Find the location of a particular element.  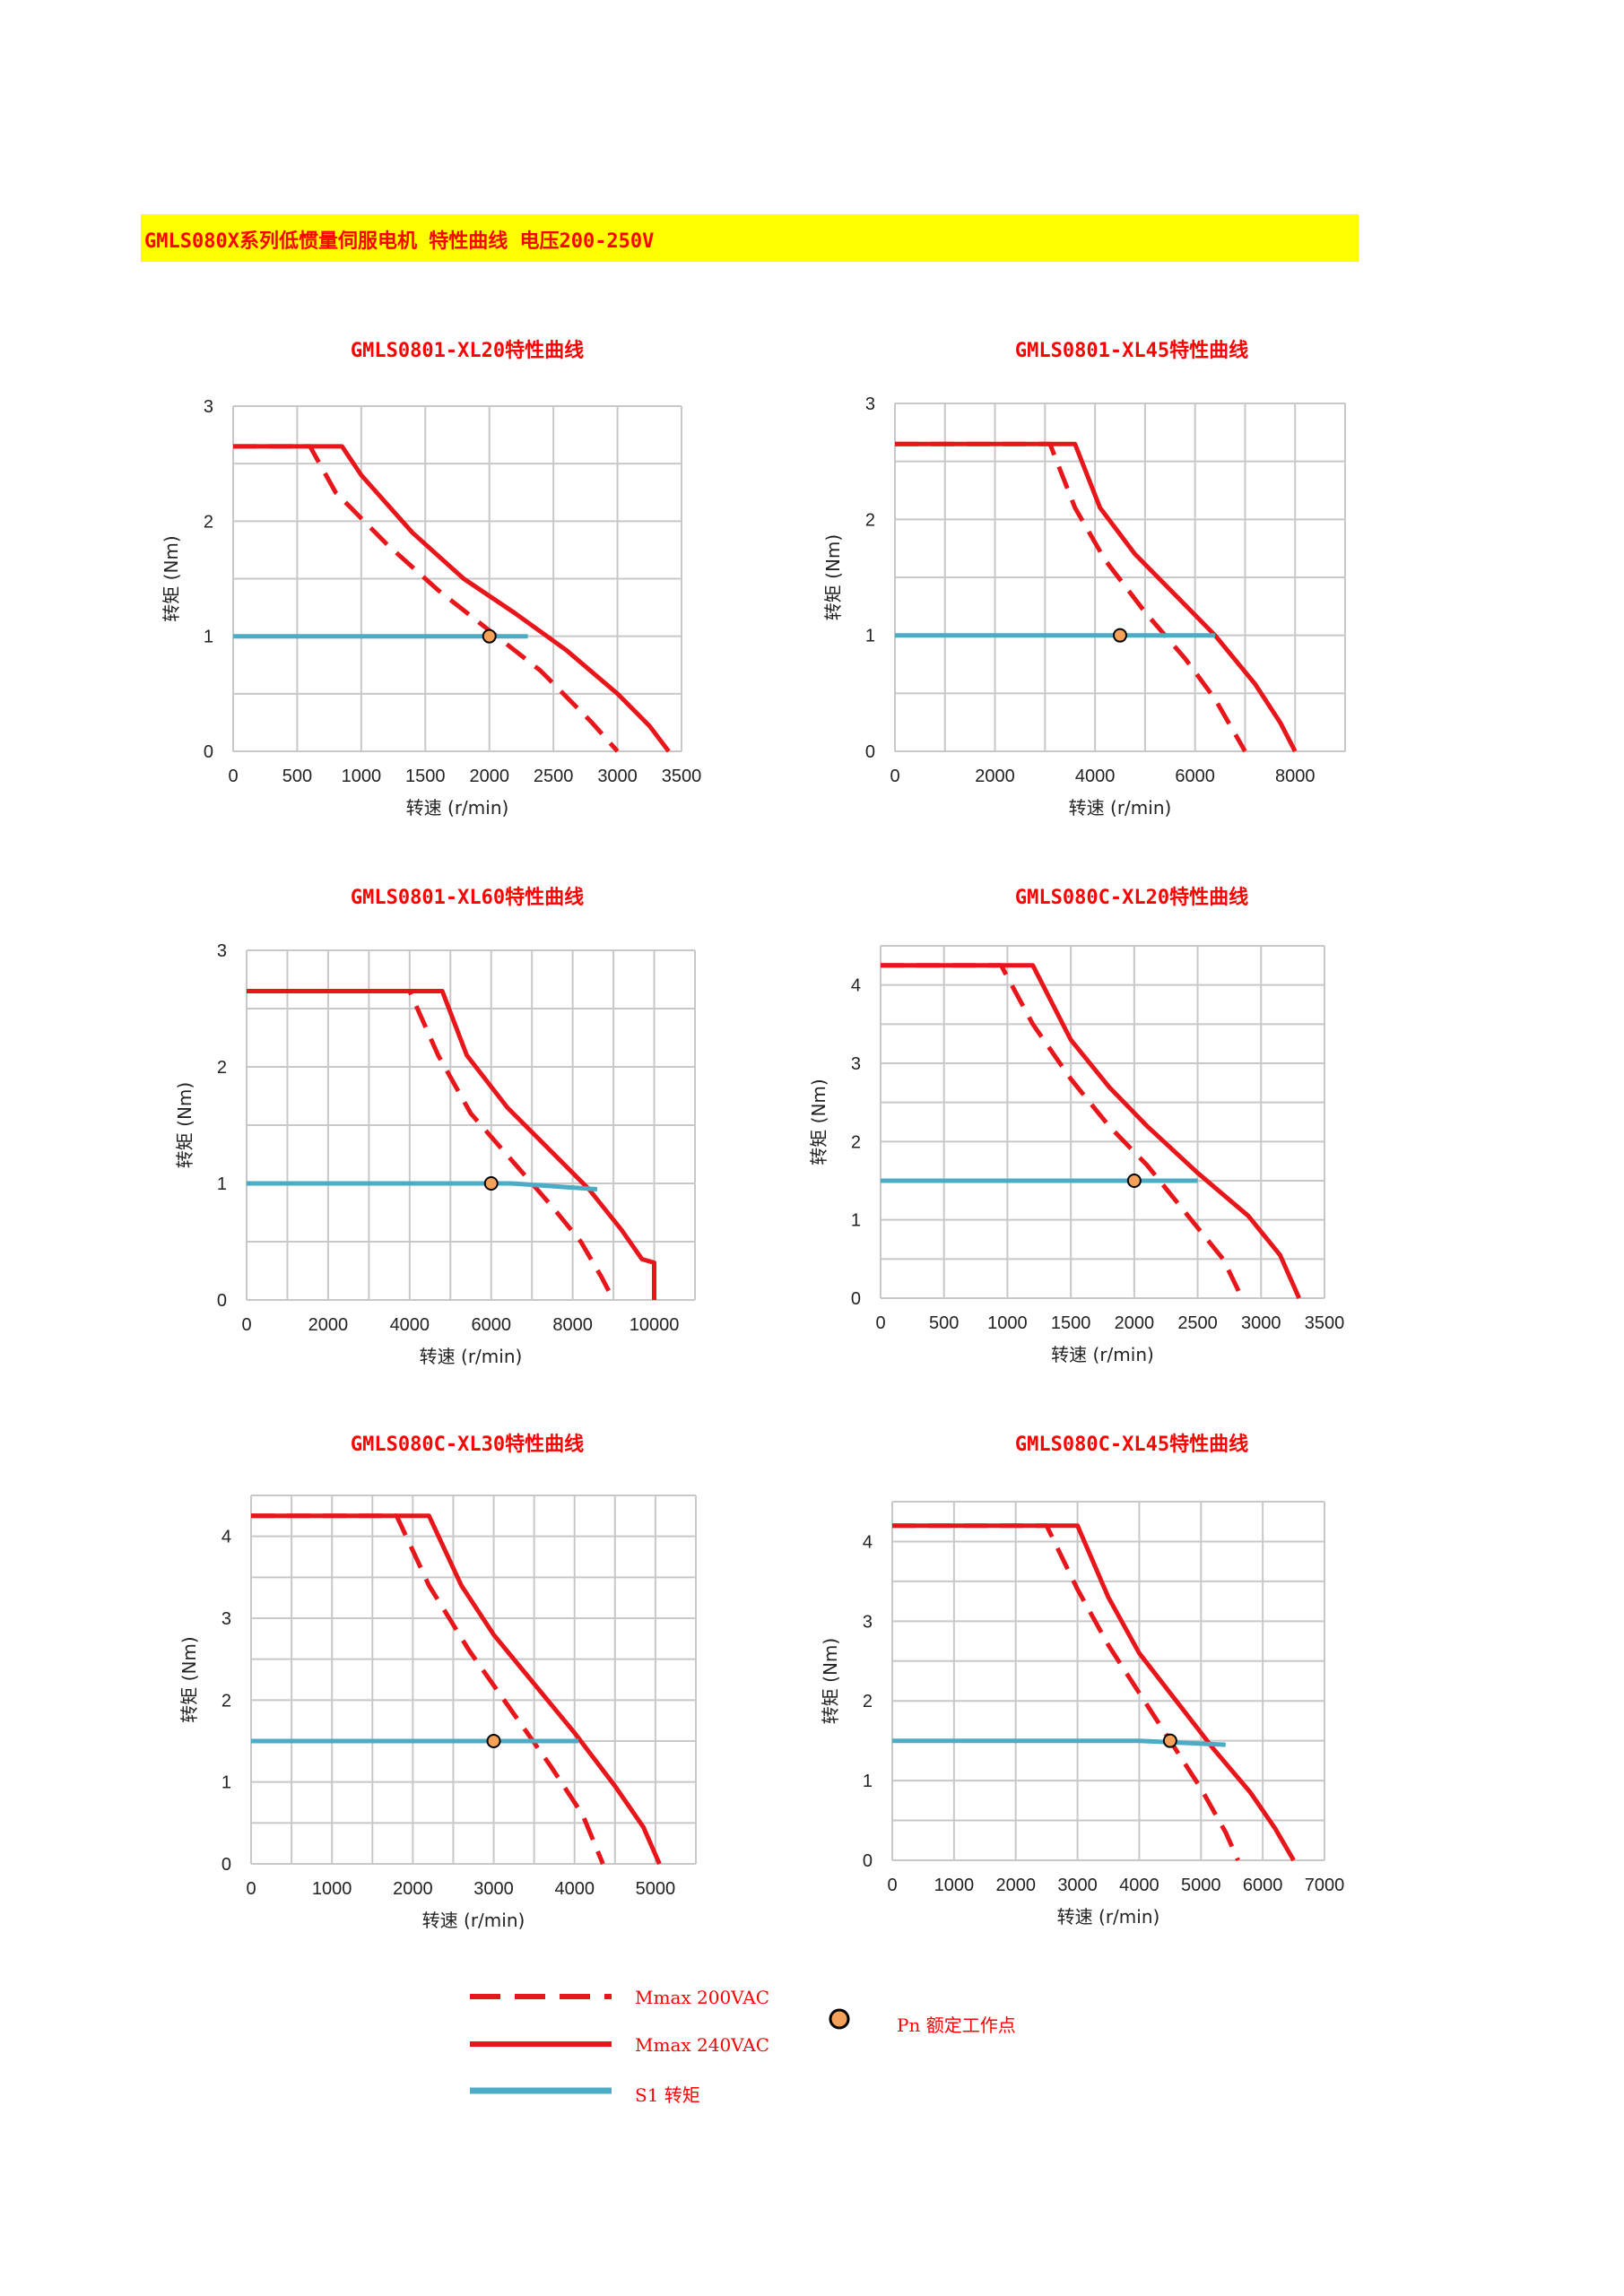

x-tick-label: 10000 is located at coordinates (655, 1325).